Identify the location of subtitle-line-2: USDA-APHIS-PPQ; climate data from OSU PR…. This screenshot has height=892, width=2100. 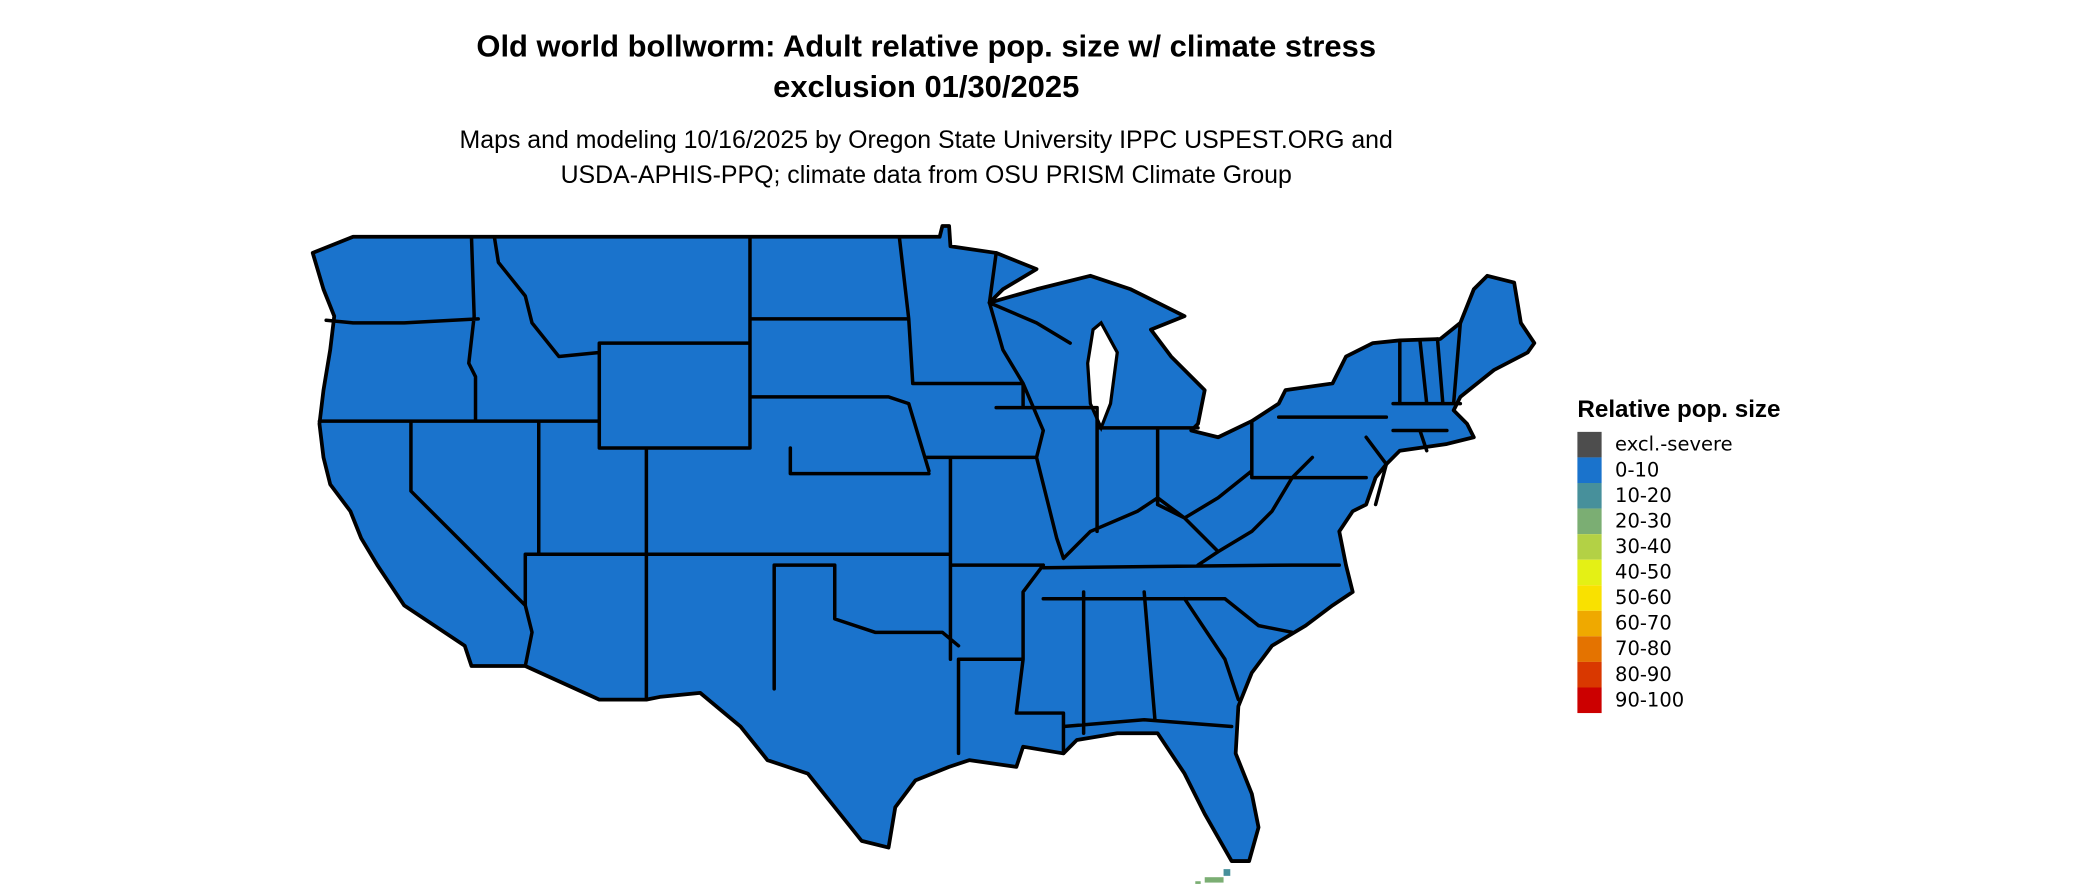
(926, 175).